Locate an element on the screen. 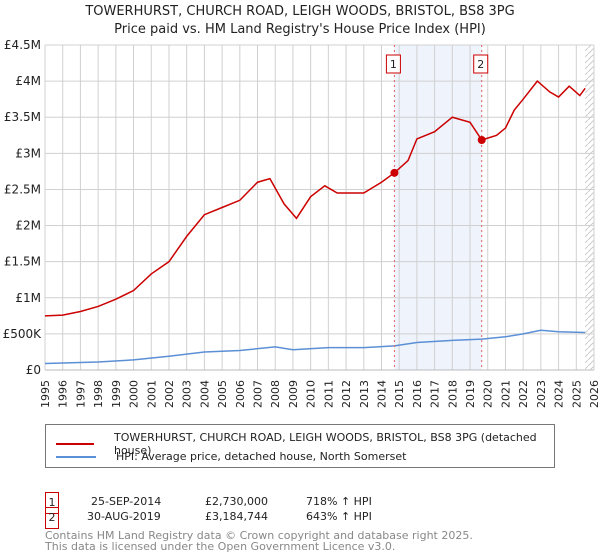  x-tick-label: 2017 is located at coordinates (435, 394).